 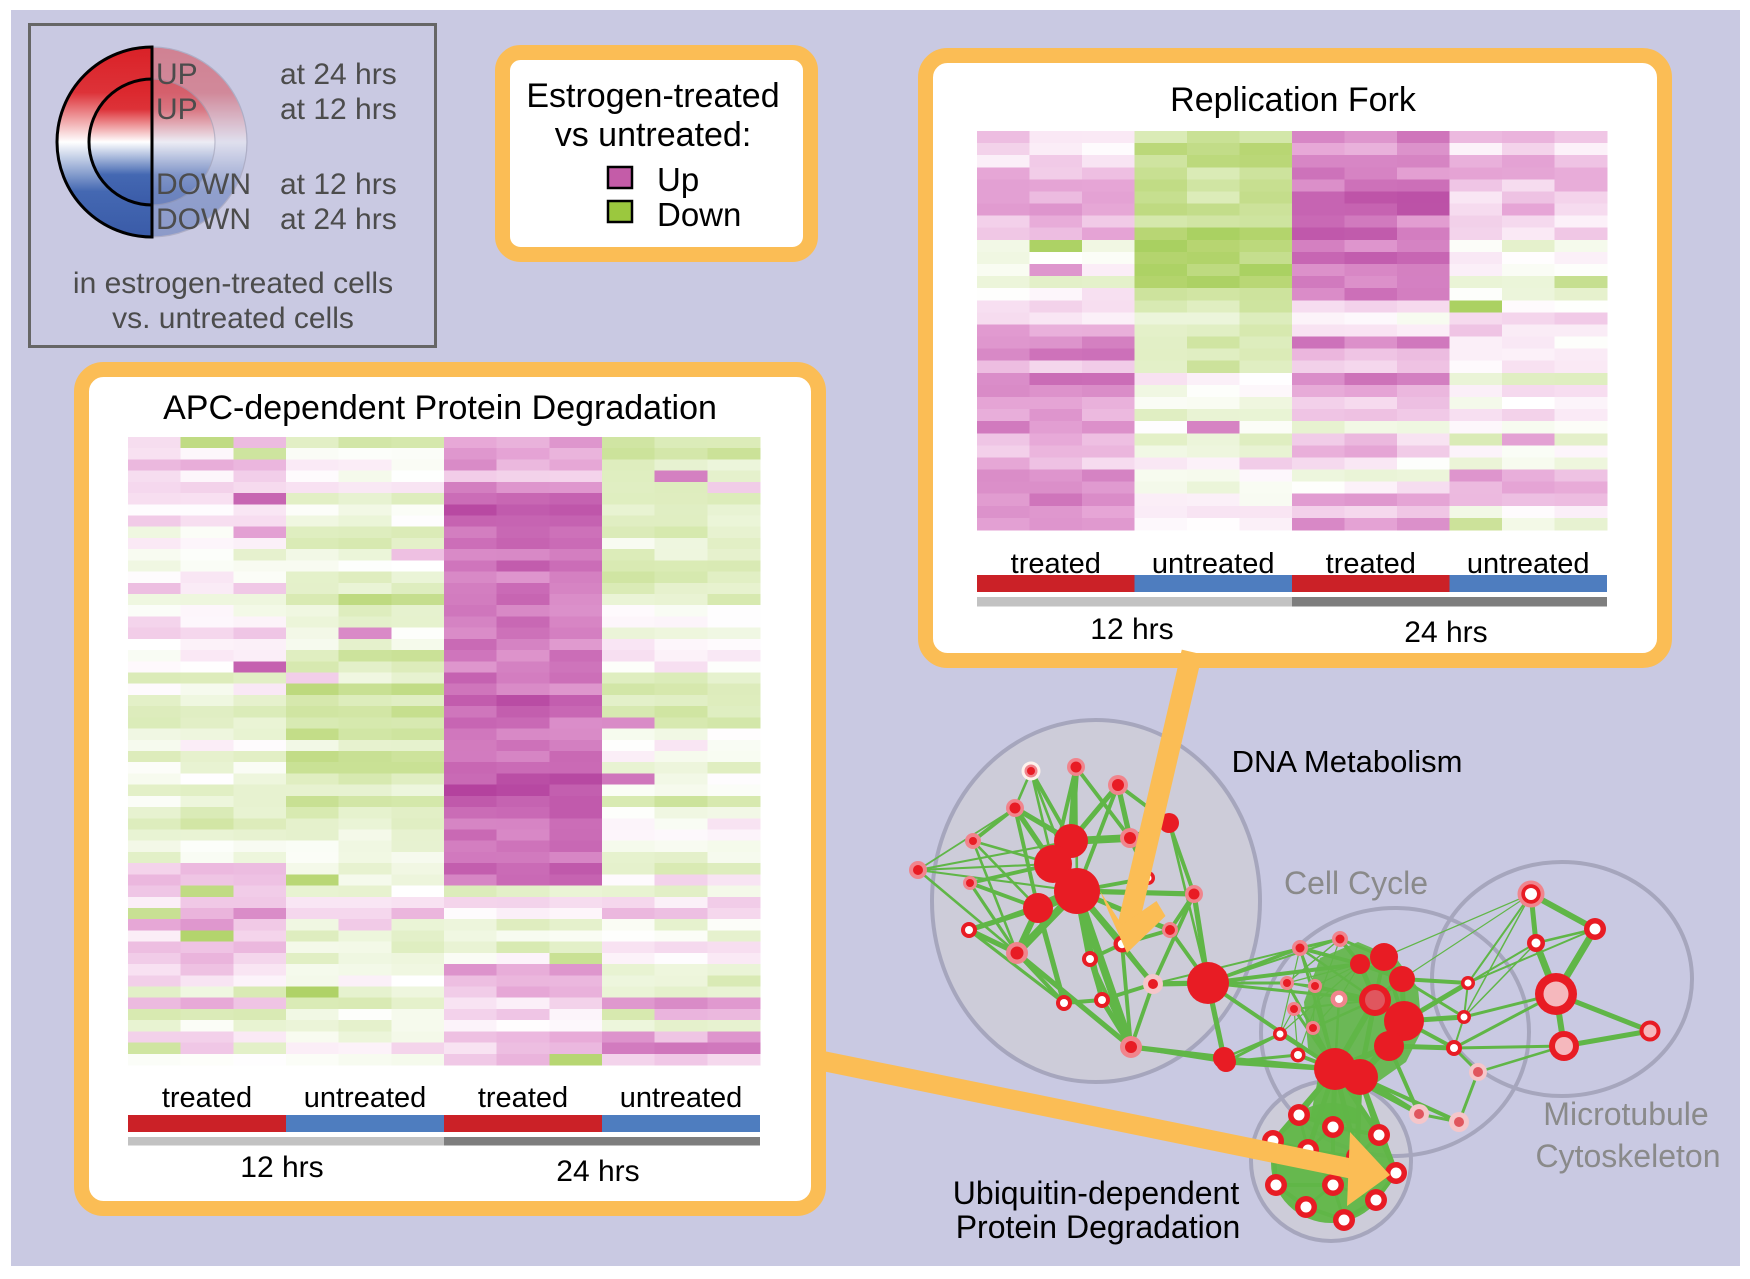 What do you see at coordinates (233, 283) in the screenshot?
I see `svg-text: in estrogen-treated cells` at bounding box center [233, 283].